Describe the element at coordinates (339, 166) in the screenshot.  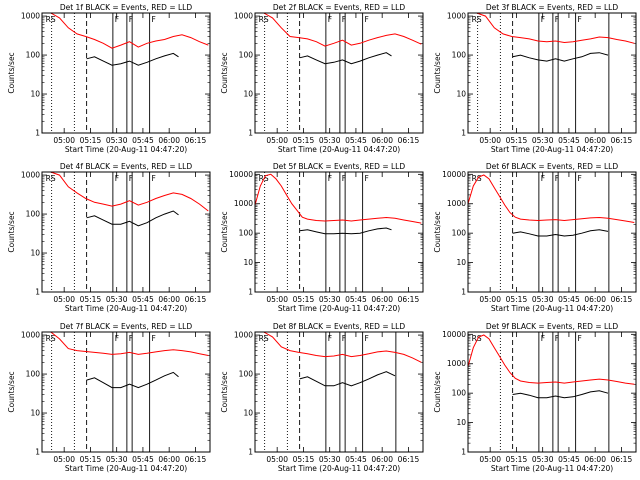
I see `panel-title: Det 5f BLACK = Events, RED = LLD` at that location.